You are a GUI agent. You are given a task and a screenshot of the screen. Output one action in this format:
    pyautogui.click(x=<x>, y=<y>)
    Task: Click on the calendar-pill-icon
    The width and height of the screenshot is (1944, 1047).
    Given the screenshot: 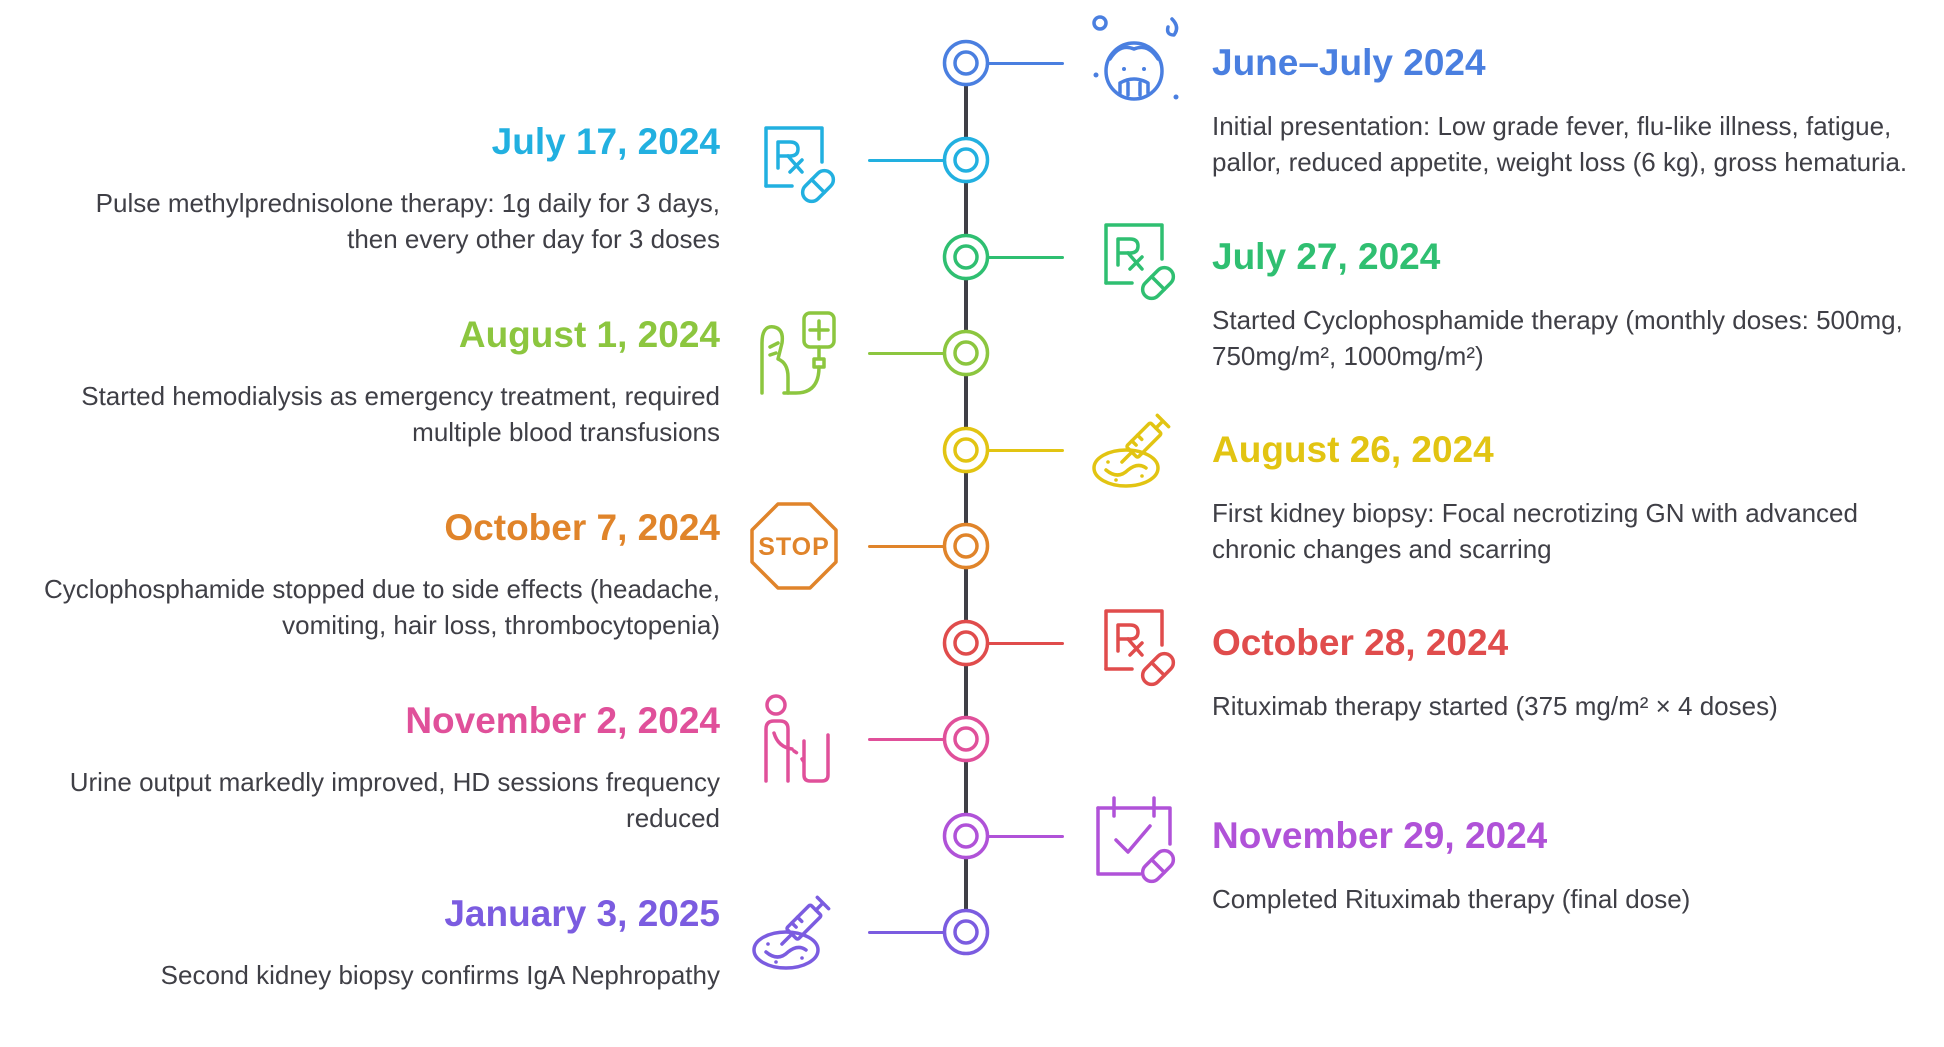 What is the action you would take?
    pyautogui.click(x=1134, y=836)
    